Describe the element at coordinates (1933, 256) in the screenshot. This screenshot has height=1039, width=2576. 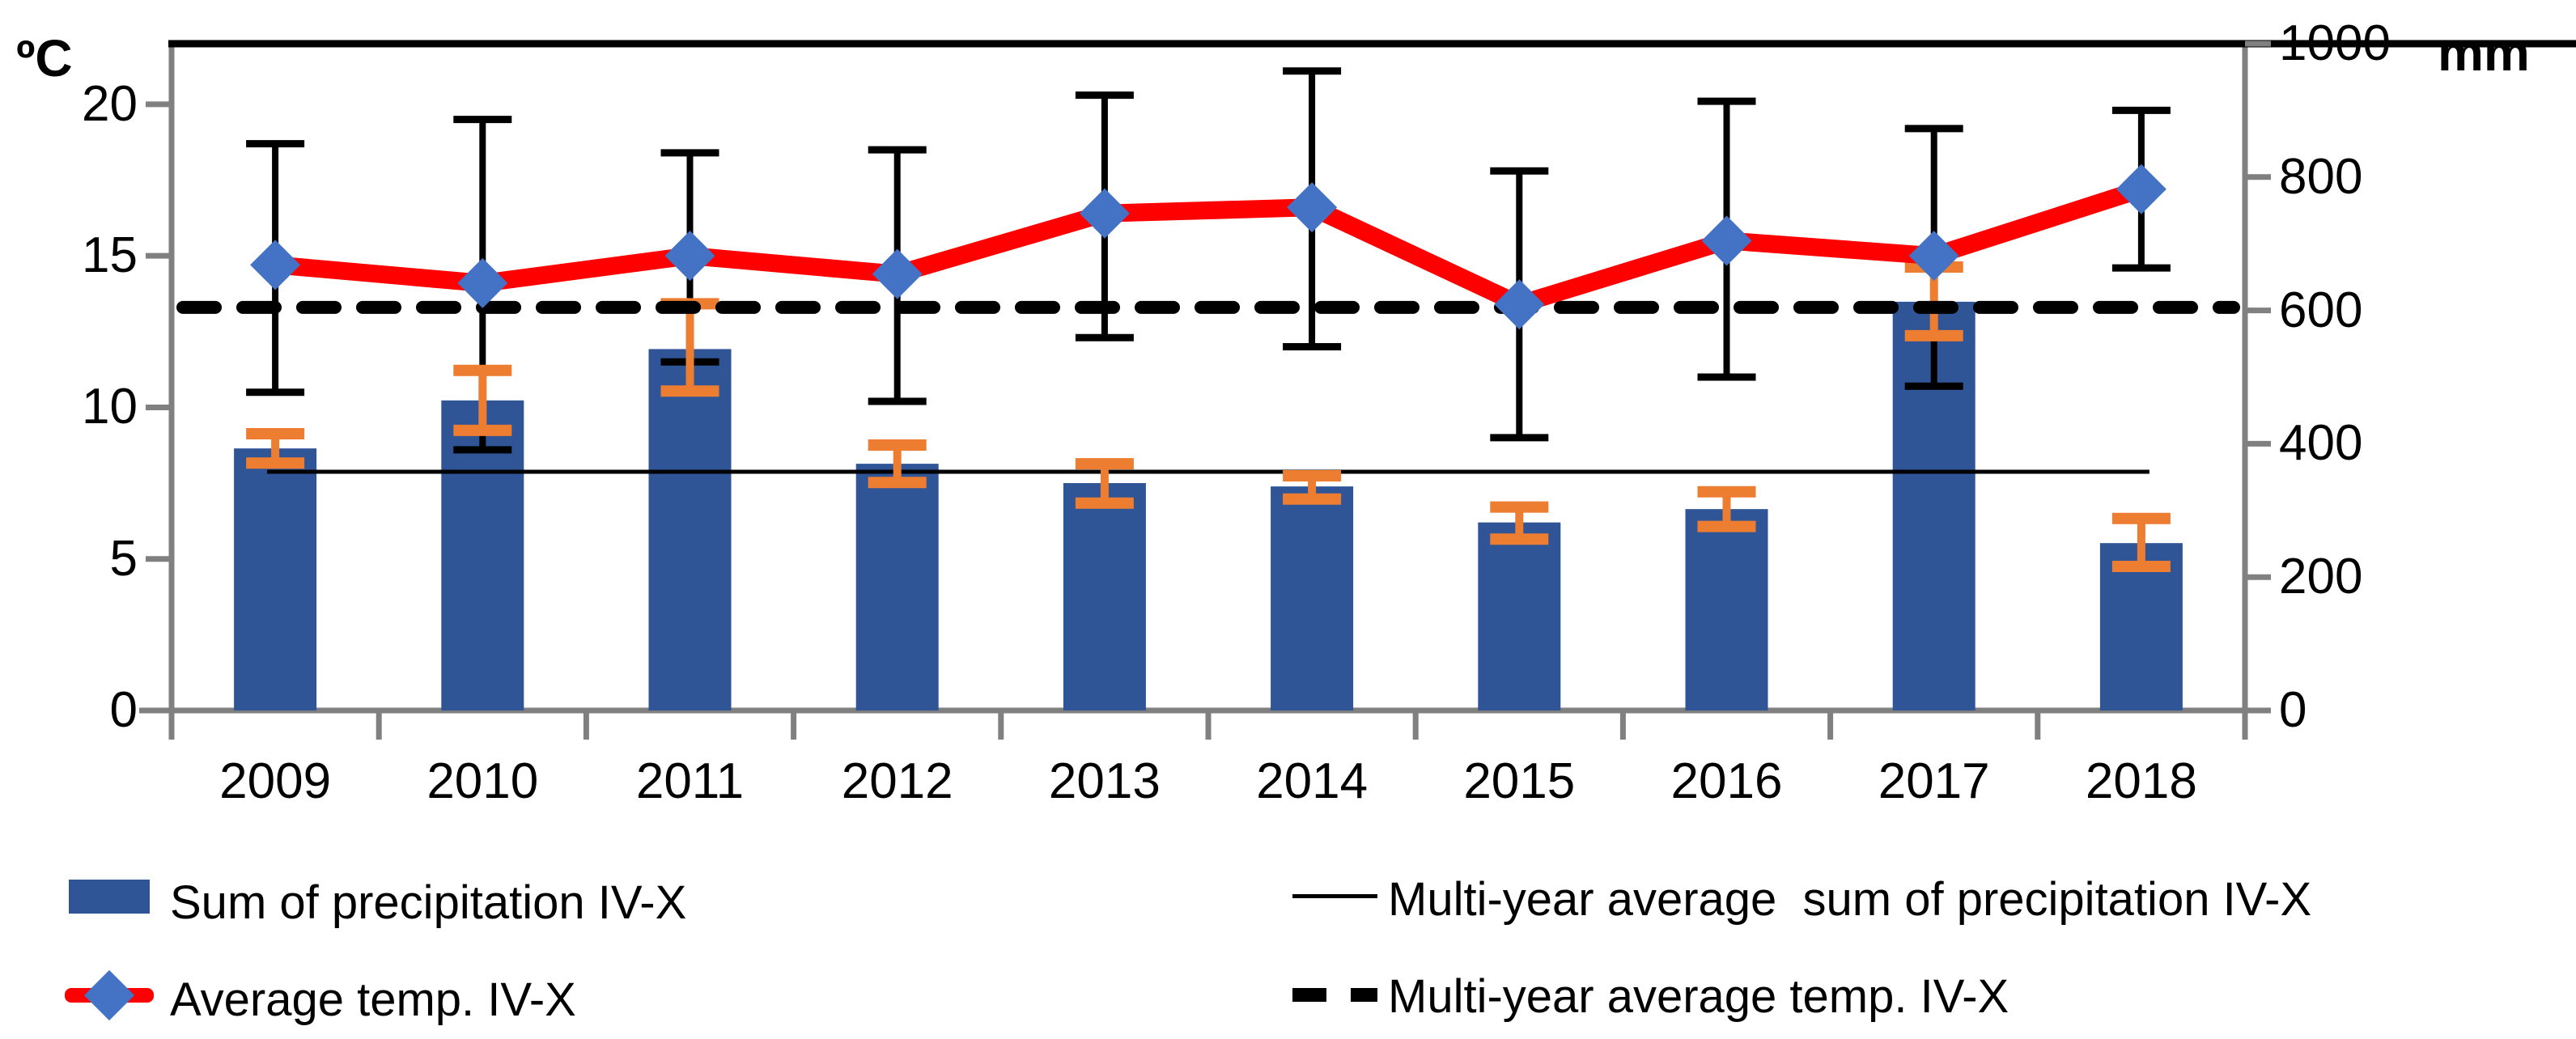
I see `temp-marker-2017` at that location.